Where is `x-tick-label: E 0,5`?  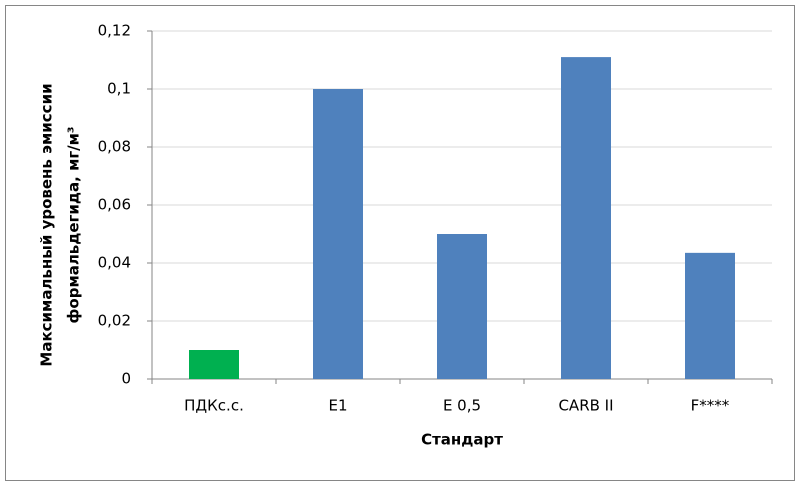 x-tick-label: E 0,5 is located at coordinates (462, 406).